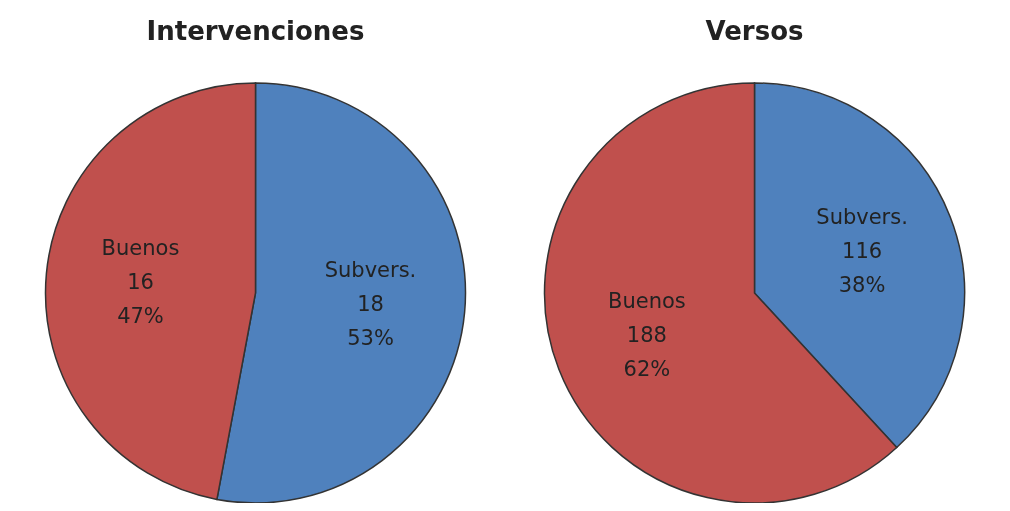 The height and width of the screenshot is (511, 1010). What do you see at coordinates (754, 31) in the screenshot?
I see `chart-title: Versos` at bounding box center [754, 31].